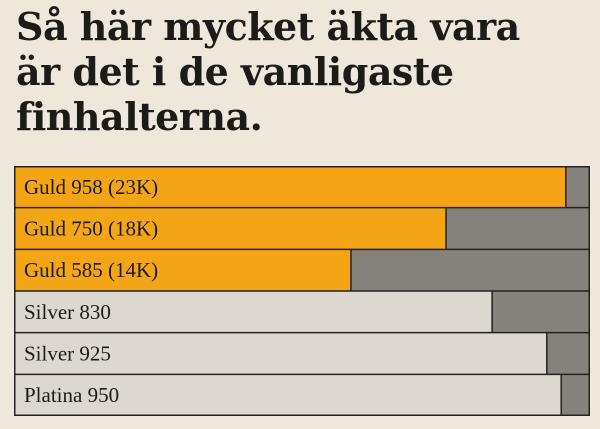 This screenshot has height=429, width=600. I want to click on bar-row-guld-750-18k: Guld 750 (18K), so click(302, 228).